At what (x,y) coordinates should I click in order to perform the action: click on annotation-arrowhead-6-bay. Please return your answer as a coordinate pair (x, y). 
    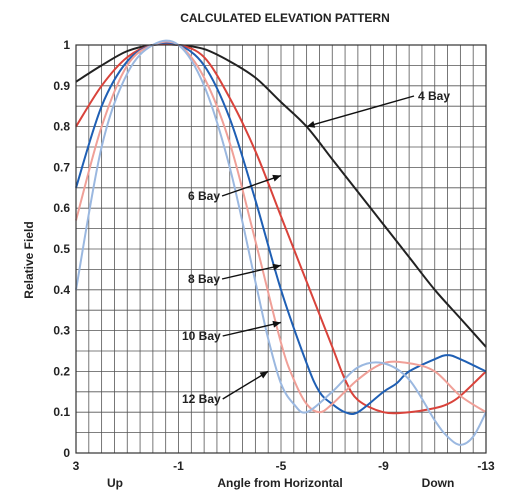
    Looking at the image, I should click on (276, 178).